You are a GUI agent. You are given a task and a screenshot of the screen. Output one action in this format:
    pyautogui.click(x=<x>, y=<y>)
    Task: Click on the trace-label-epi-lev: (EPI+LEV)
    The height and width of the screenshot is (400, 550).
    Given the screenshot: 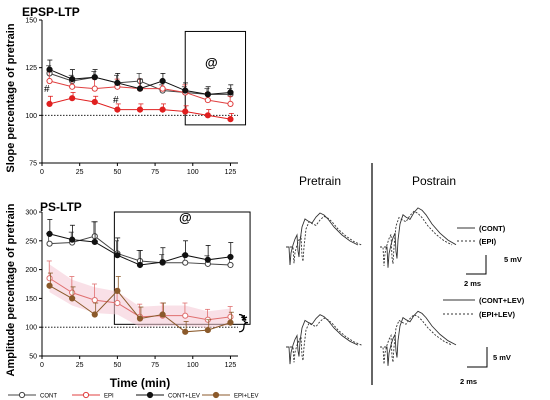 What is the action you would take?
    pyautogui.click(x=497, y=314)
    